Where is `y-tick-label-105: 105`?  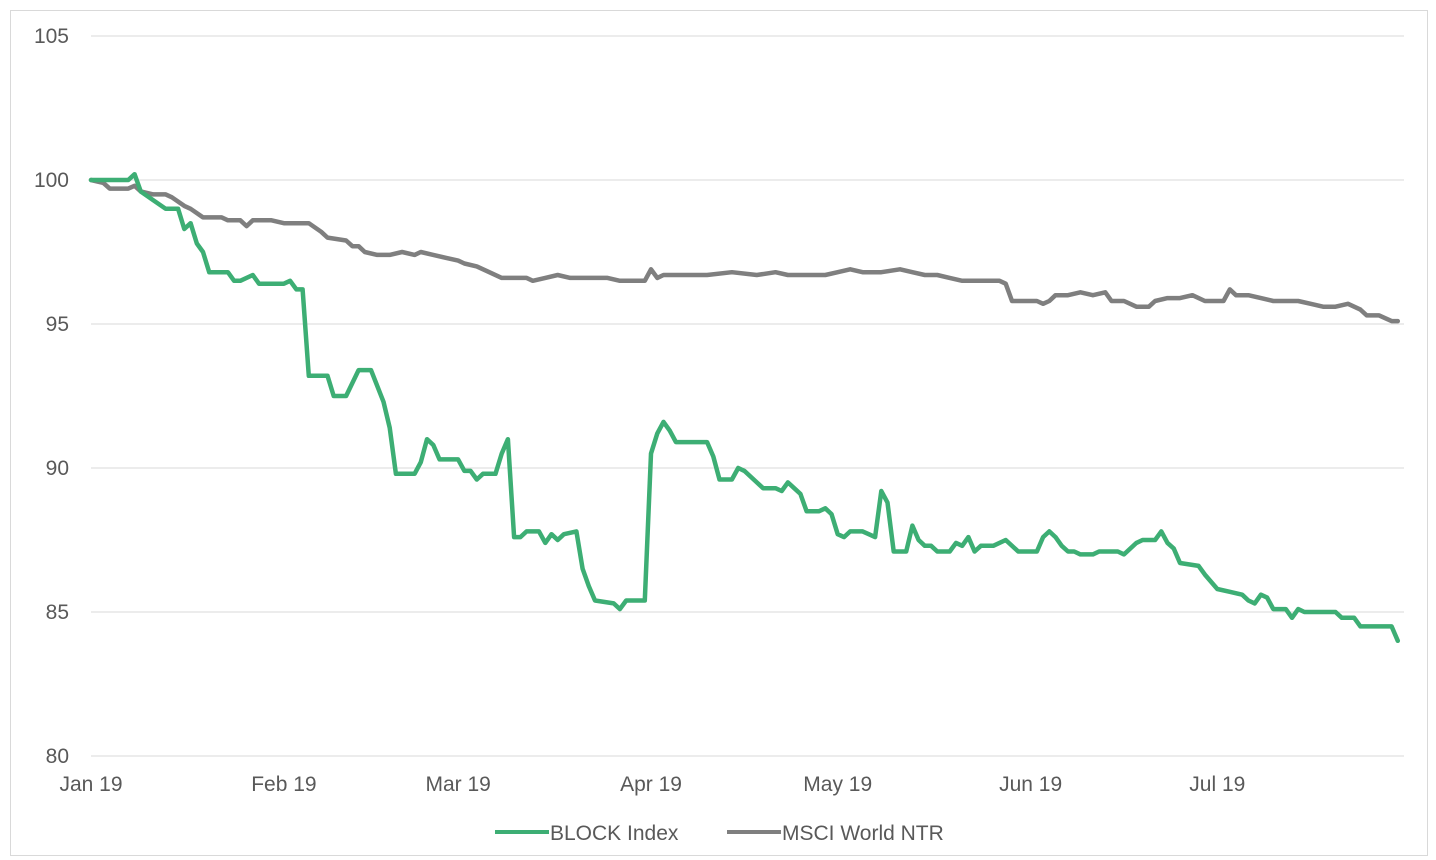 y-tick-label-105: 105 is located at coordinates (51, 36).